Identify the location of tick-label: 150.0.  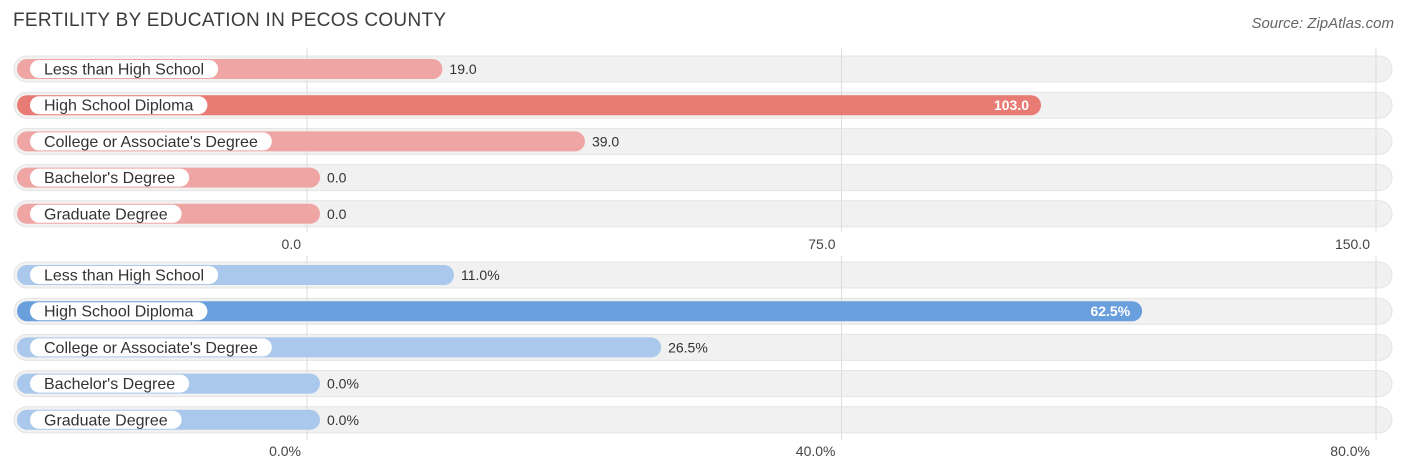
(1352, 244).